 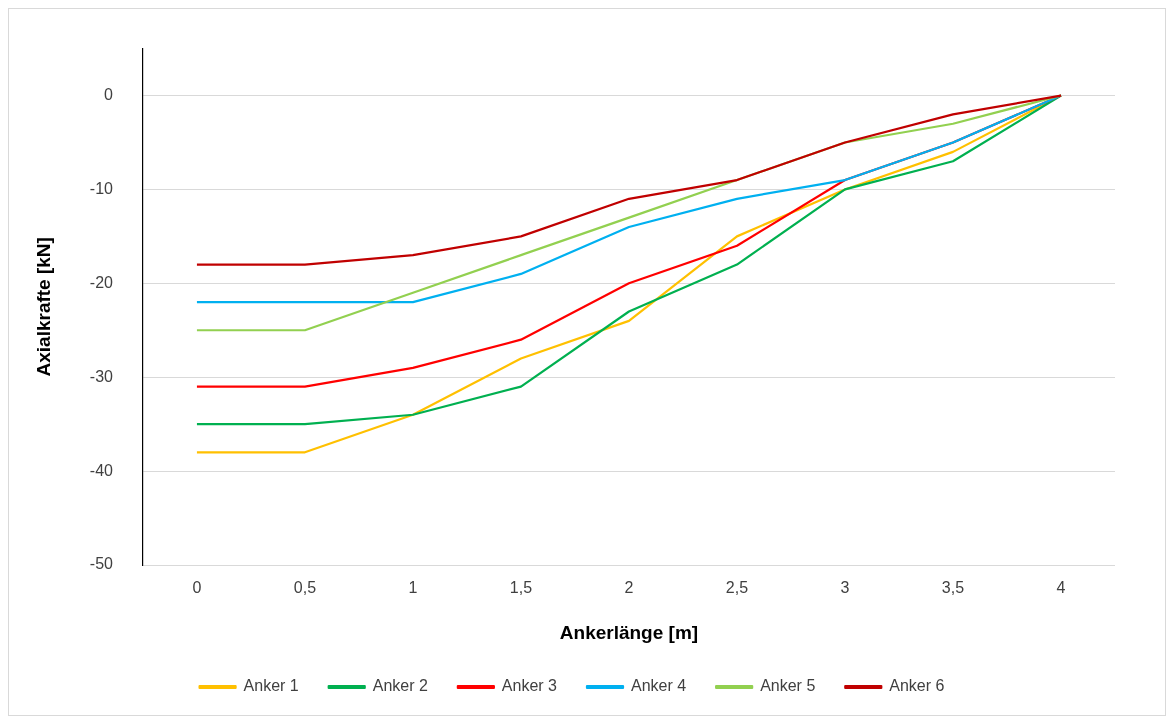 I want to click on y-tick-label: -50, so click(x=101, y=564).